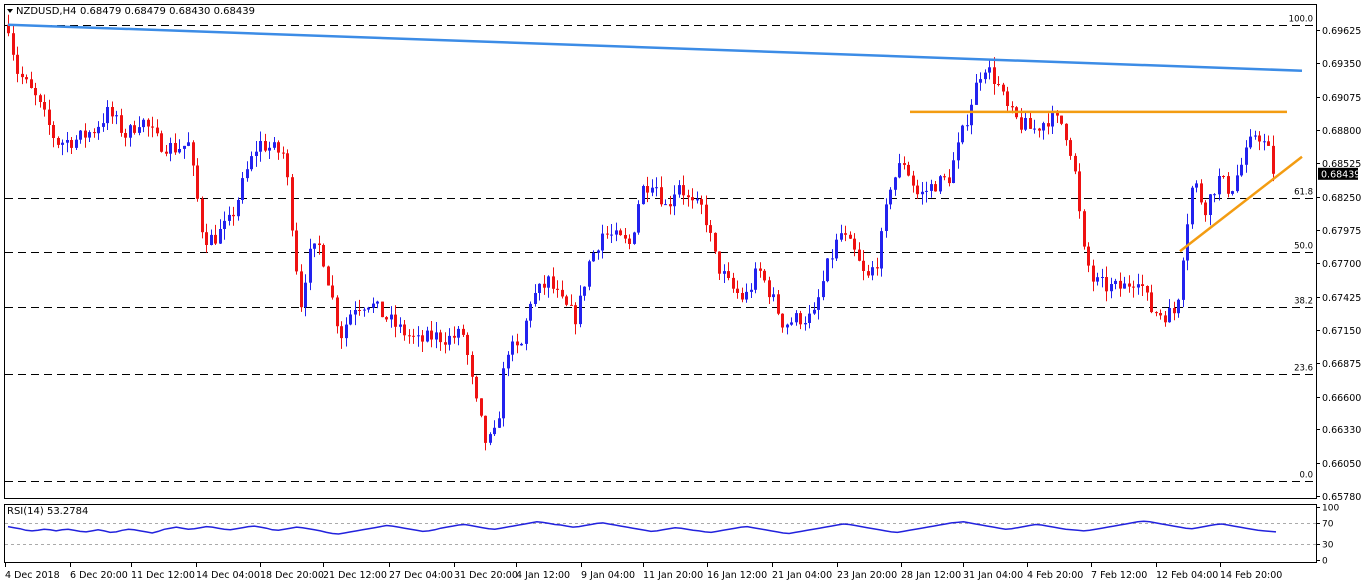 The width and height of the screenshot is (1362, 588). What do you see at coordinates (1341, 98) in the screenshot?
I see `price-tick-label: 0.69075` at bounding box center [1341, 98].